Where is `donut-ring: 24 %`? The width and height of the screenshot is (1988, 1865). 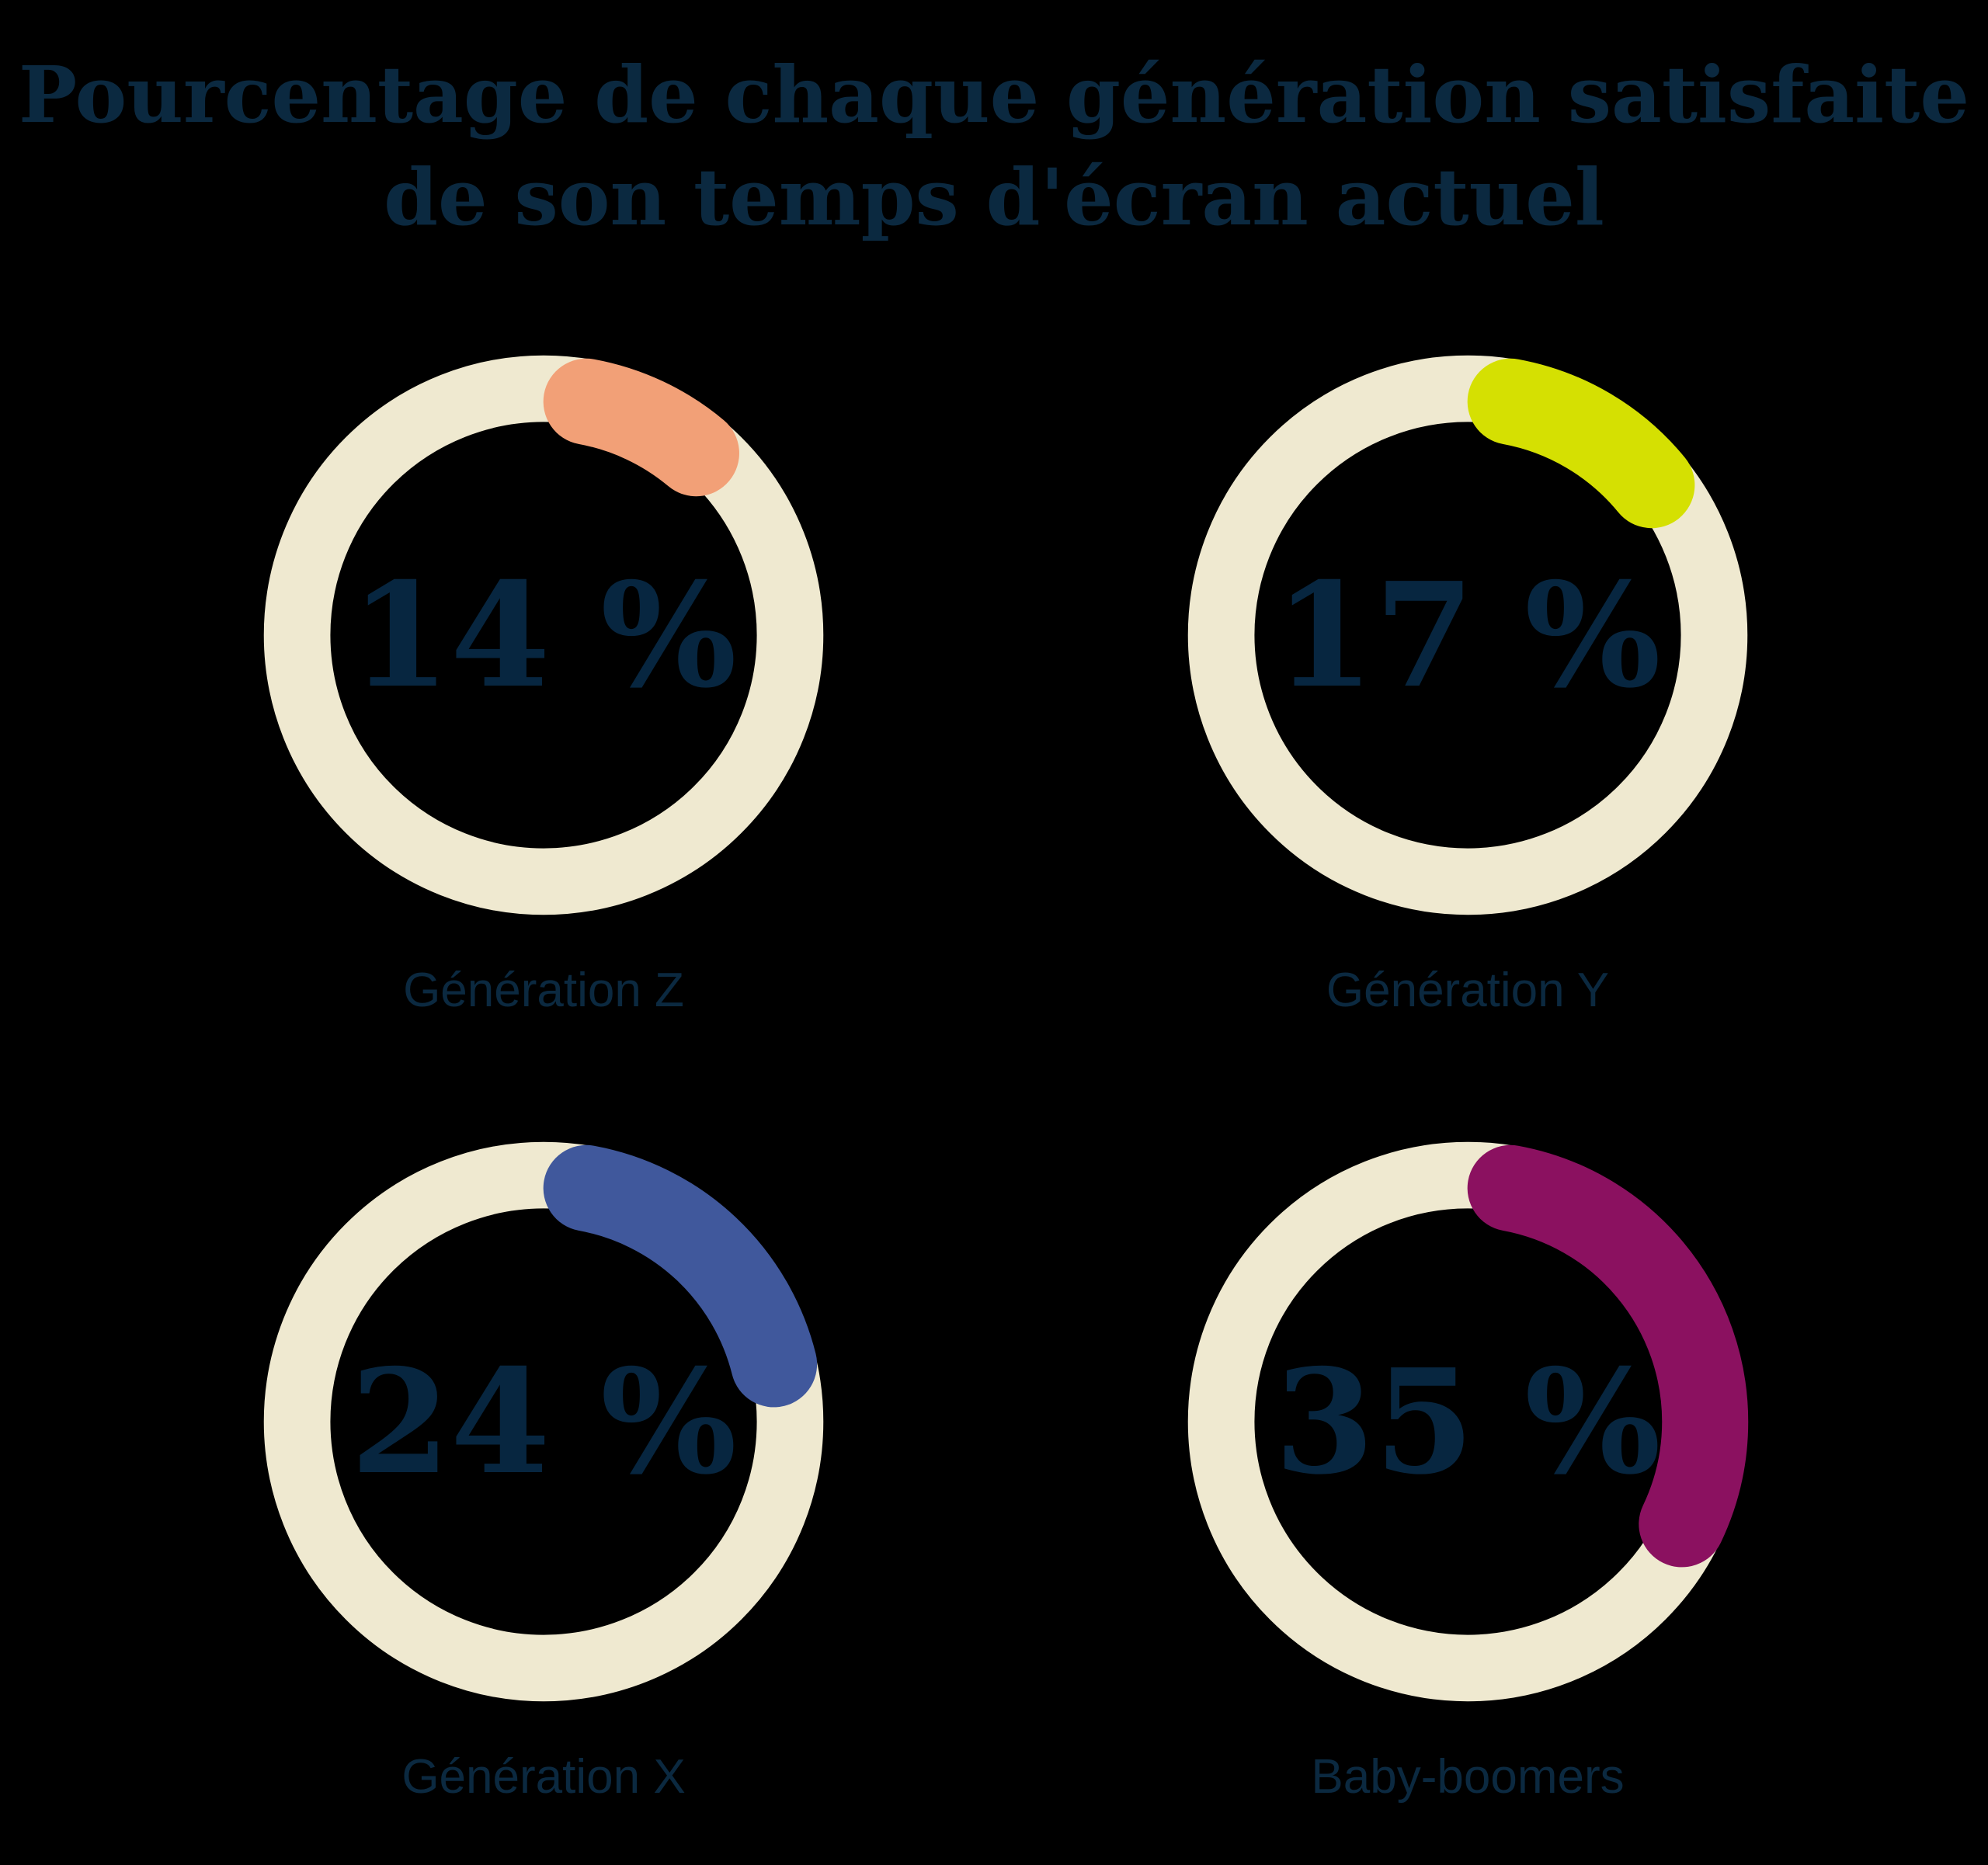 donut-ring: 24 % is located at coordinates (543, 1421).